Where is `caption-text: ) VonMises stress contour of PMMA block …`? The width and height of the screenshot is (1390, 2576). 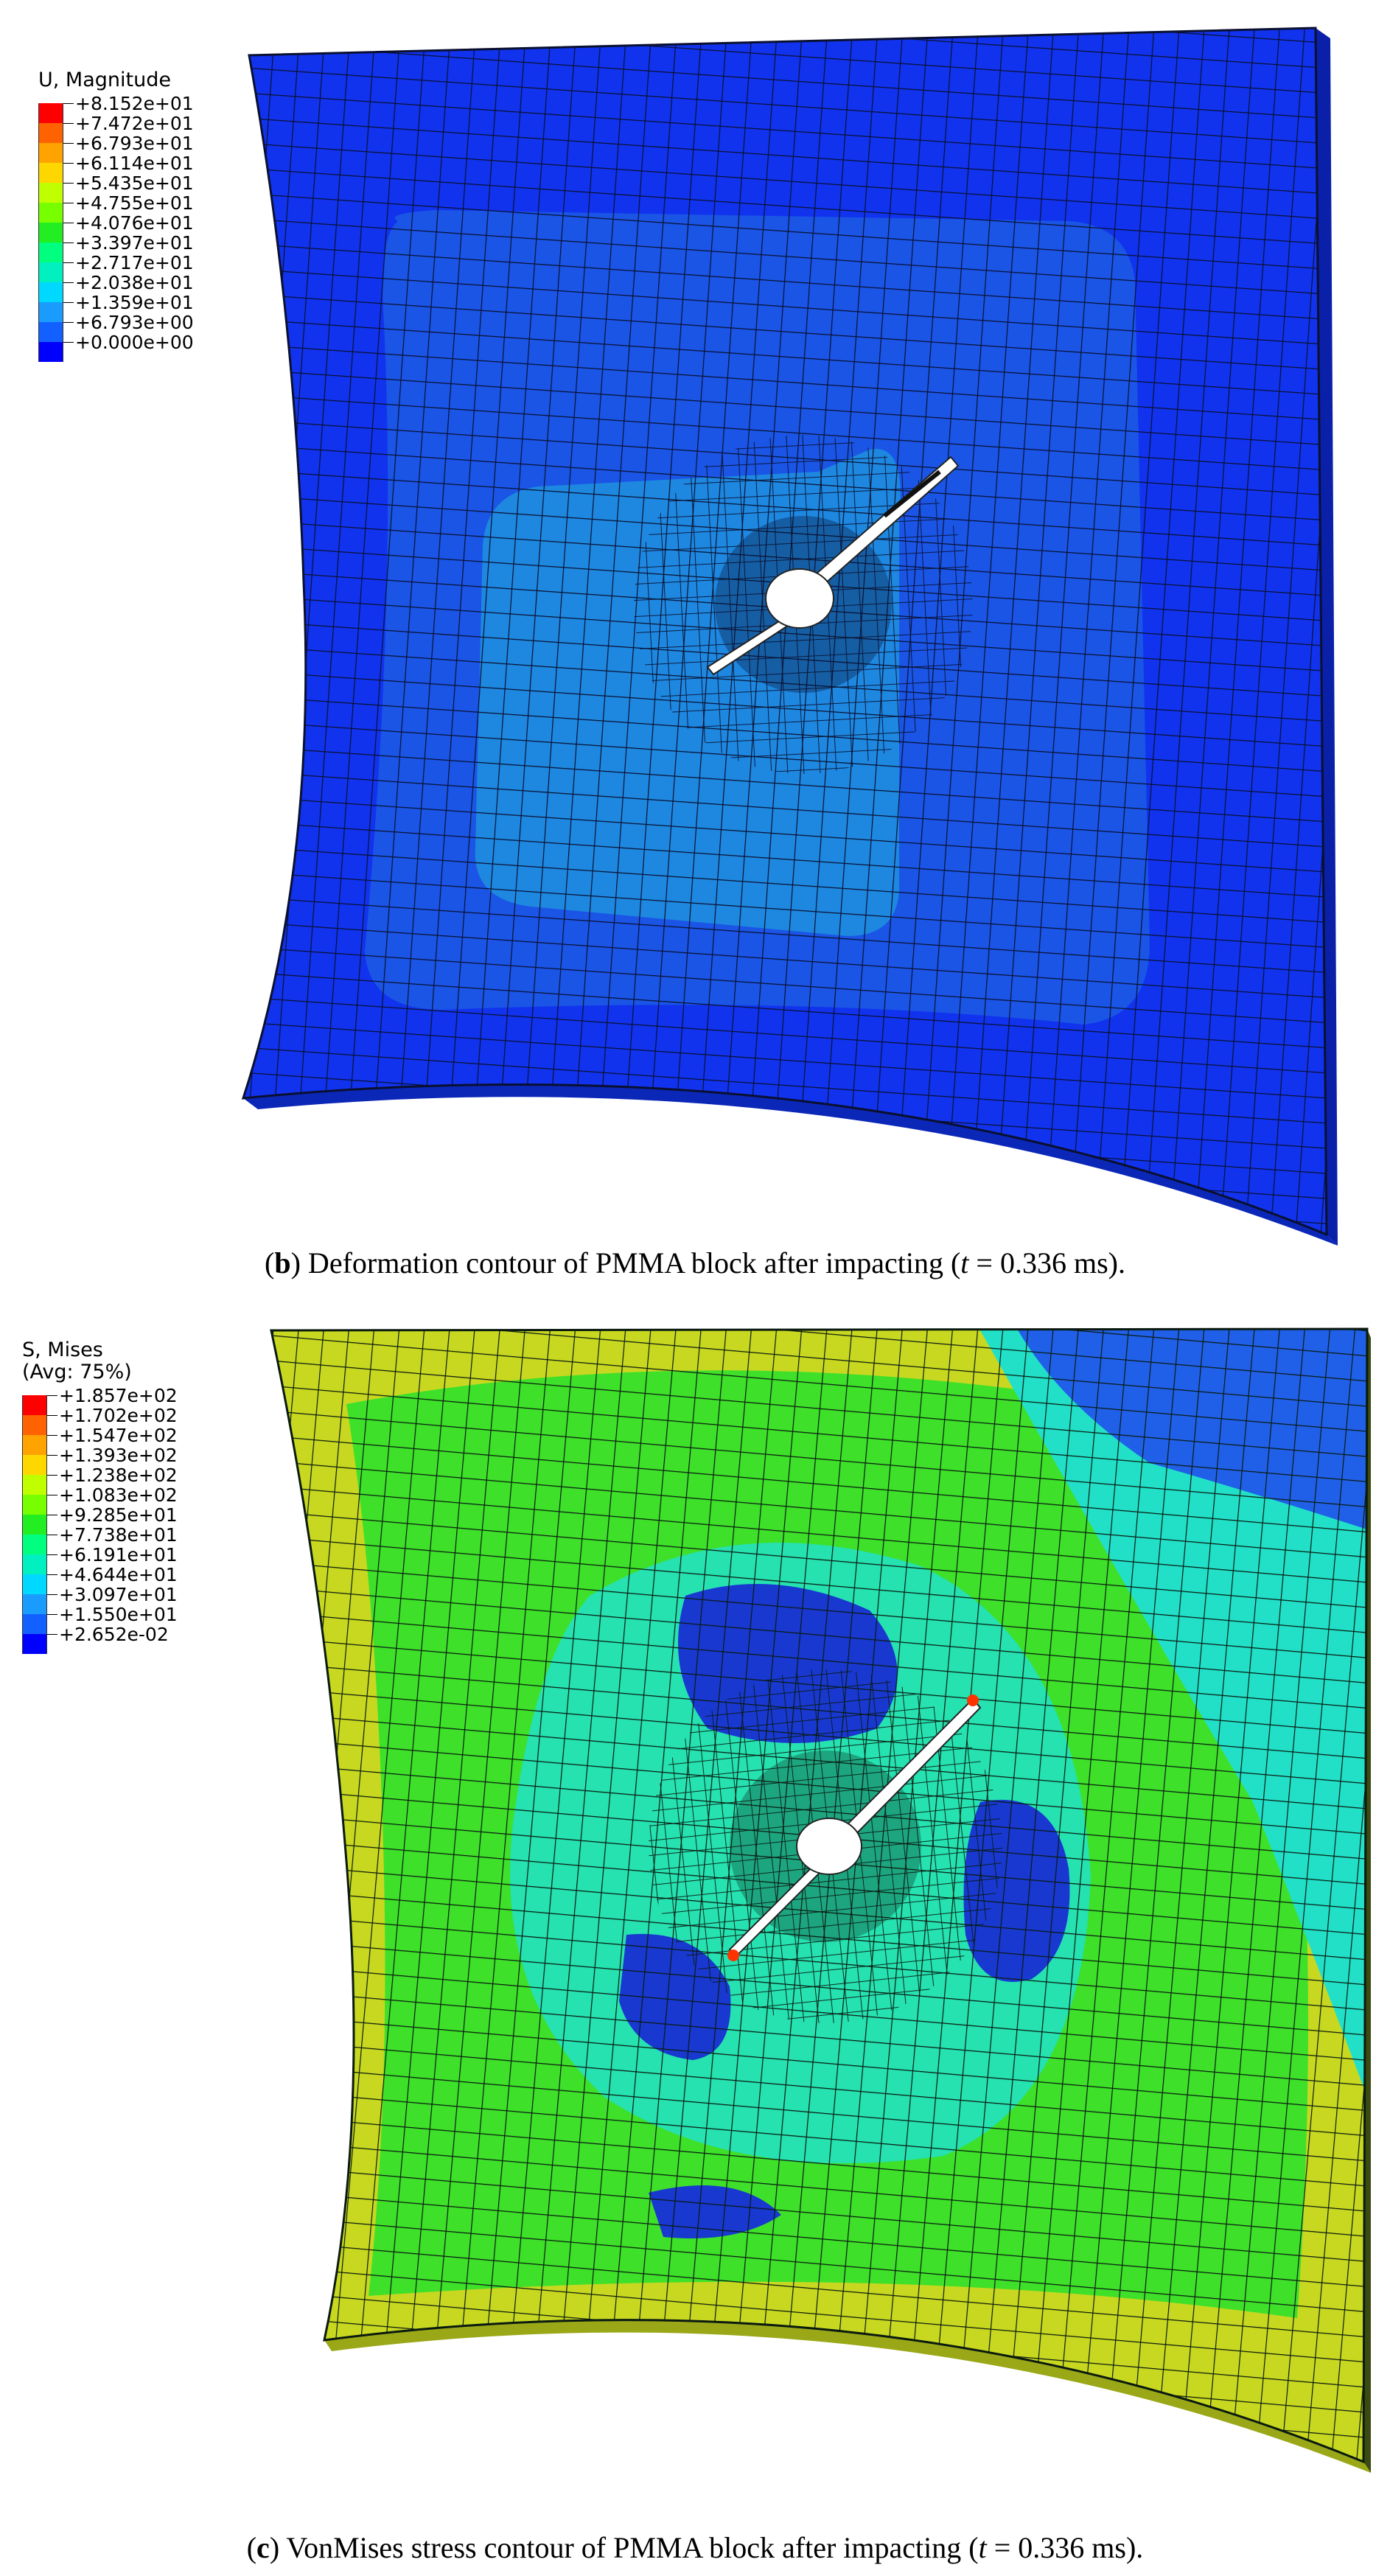 caption-text: ) VonMises stress contour of PMMA block … is located at coordinates (624, 2547).